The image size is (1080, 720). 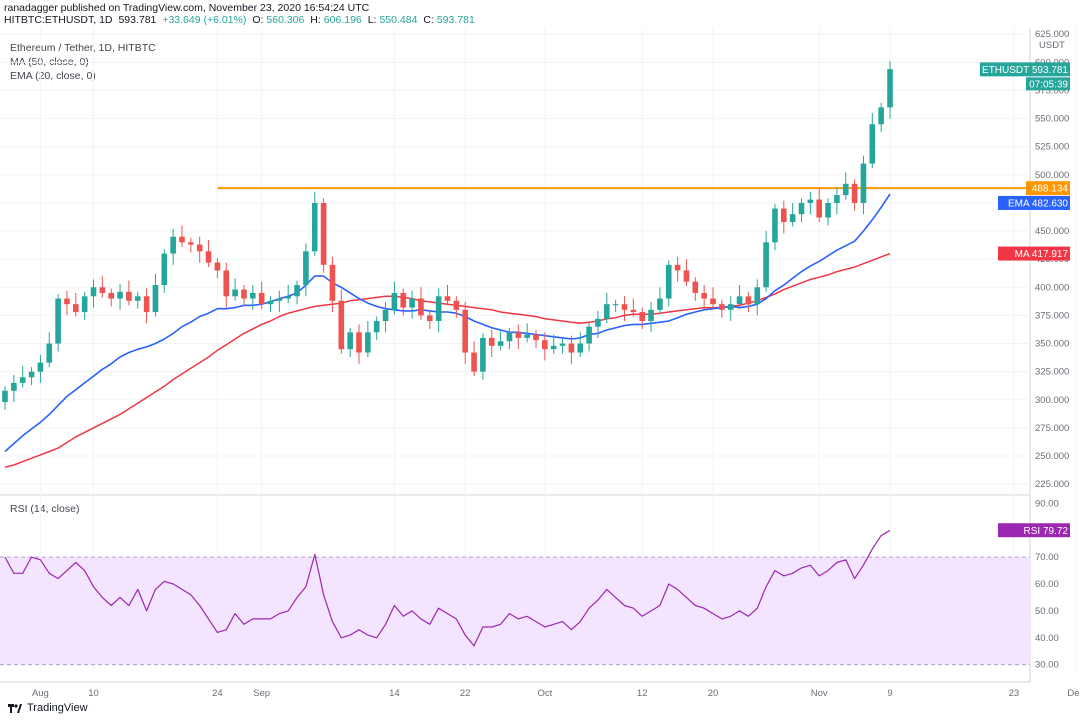 What do you see at coordinates (217, 693) in the screenshot?
I see `time-tick-label: 24` at bounding box center [217, 693].